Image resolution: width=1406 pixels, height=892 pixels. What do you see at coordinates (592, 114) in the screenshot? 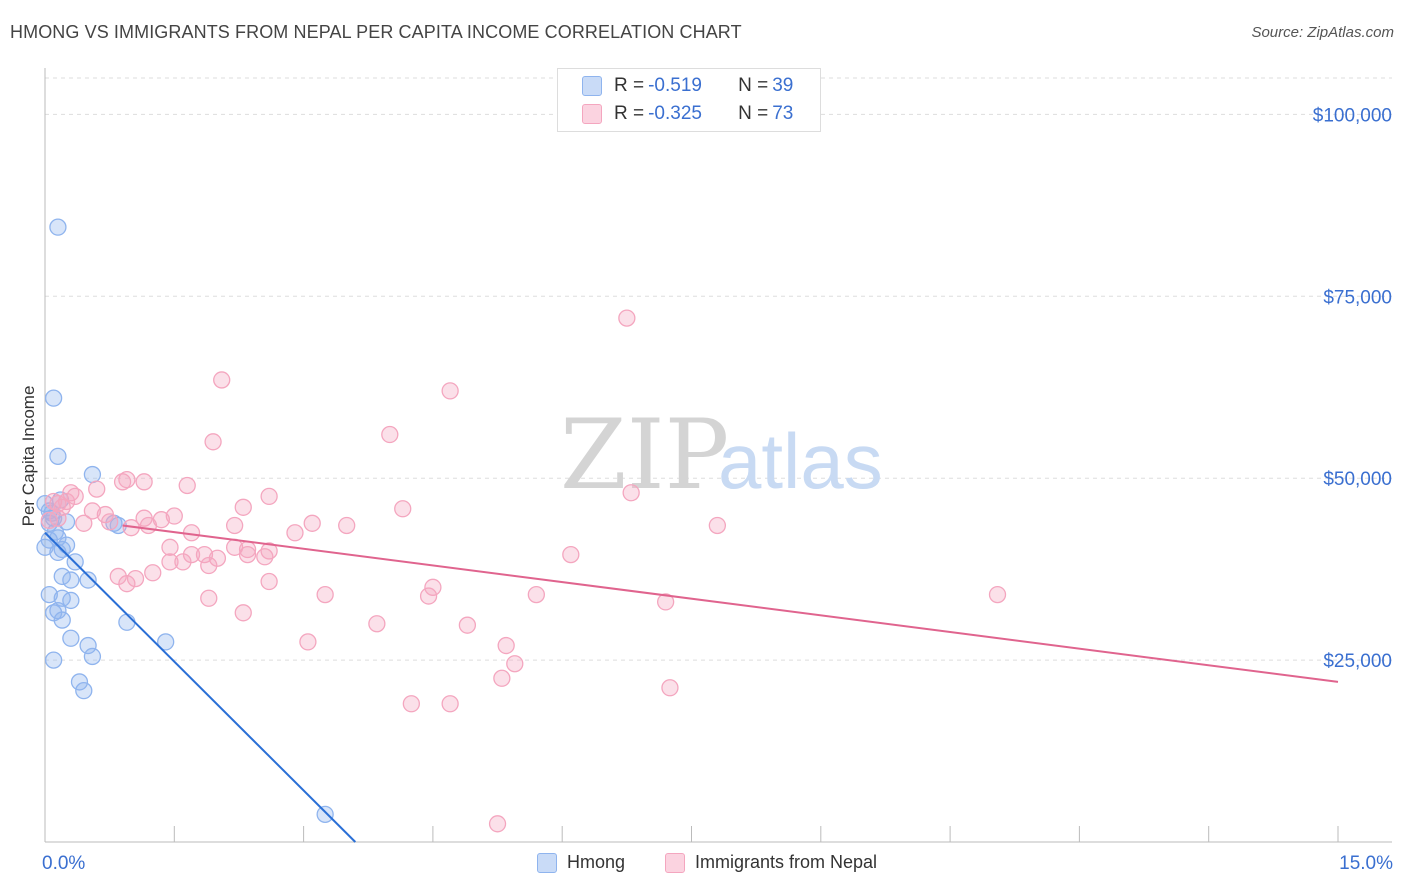
I see `stats-swatch-nepal` at bounding box center [592, 114].